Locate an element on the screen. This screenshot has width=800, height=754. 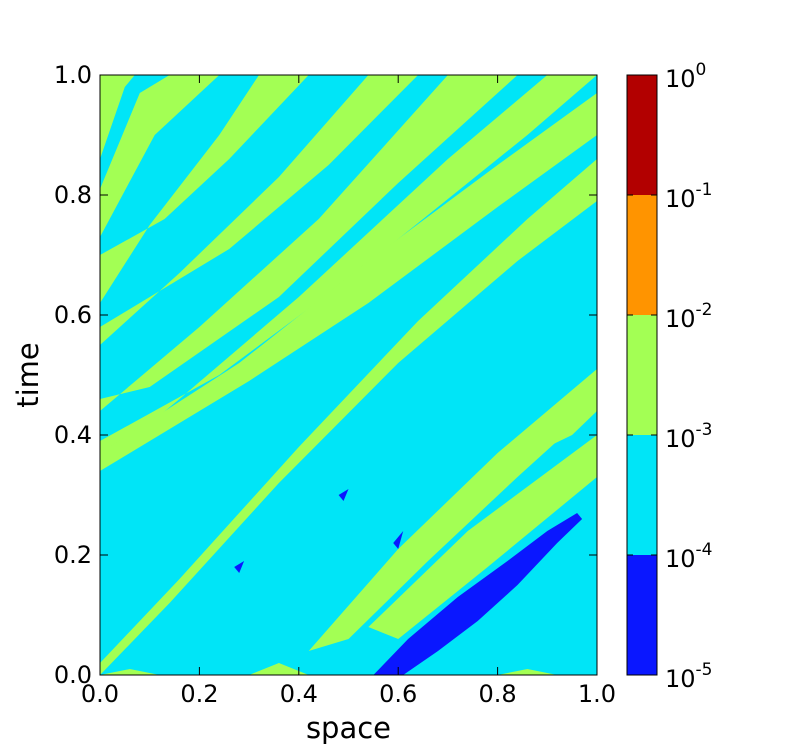
colorbar-tick-exponent: -5 is located at coordinates (704, 670).